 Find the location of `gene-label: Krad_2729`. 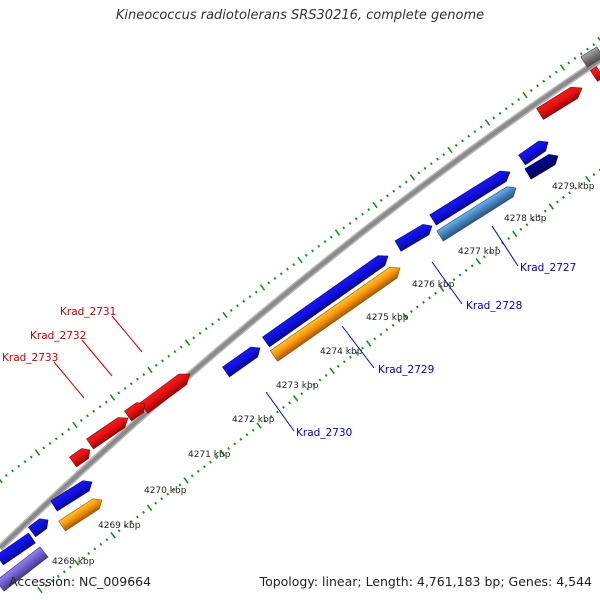

gene-label: Krad_2729 is located at coordinates (406, 370).